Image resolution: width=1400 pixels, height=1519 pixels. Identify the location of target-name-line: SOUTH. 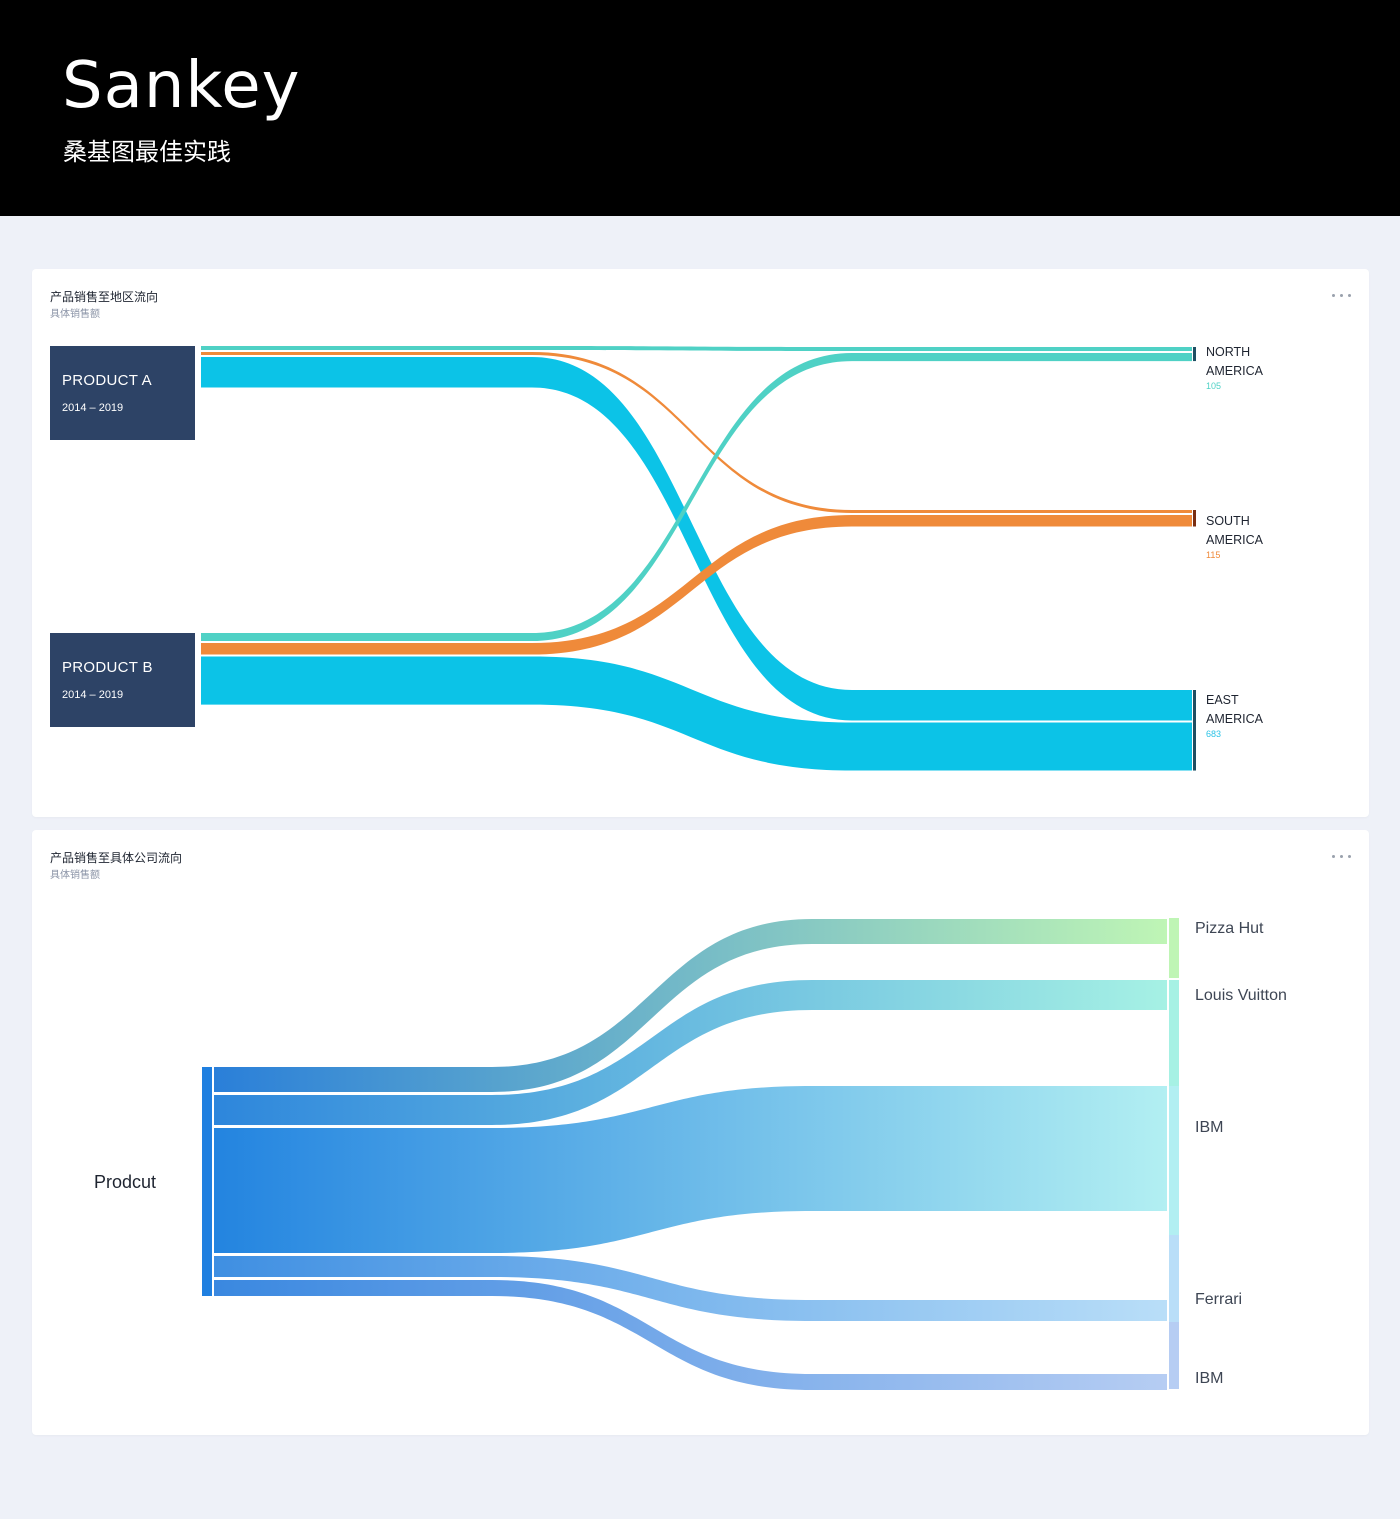
(1228, 521).